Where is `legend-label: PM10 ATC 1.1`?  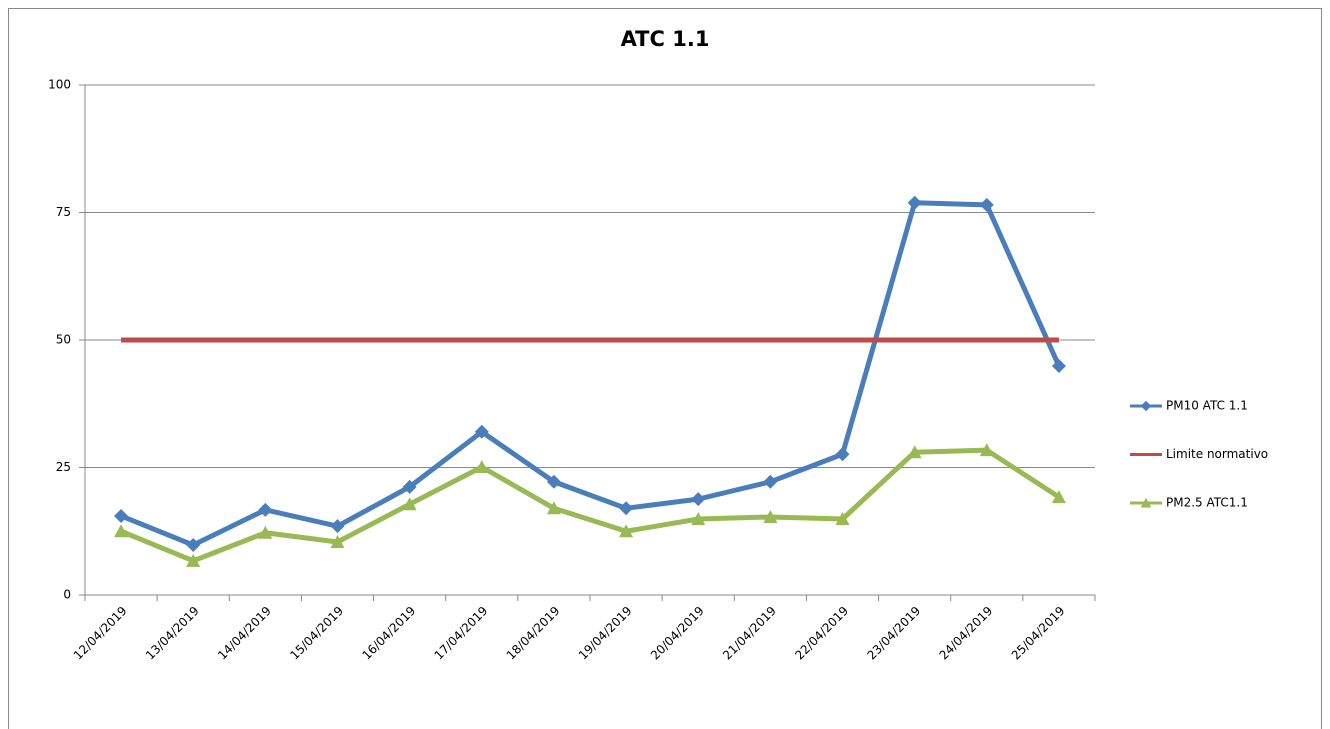
legend-label: PM10 ATC 1.1 is located at coordinates (1207, 406).